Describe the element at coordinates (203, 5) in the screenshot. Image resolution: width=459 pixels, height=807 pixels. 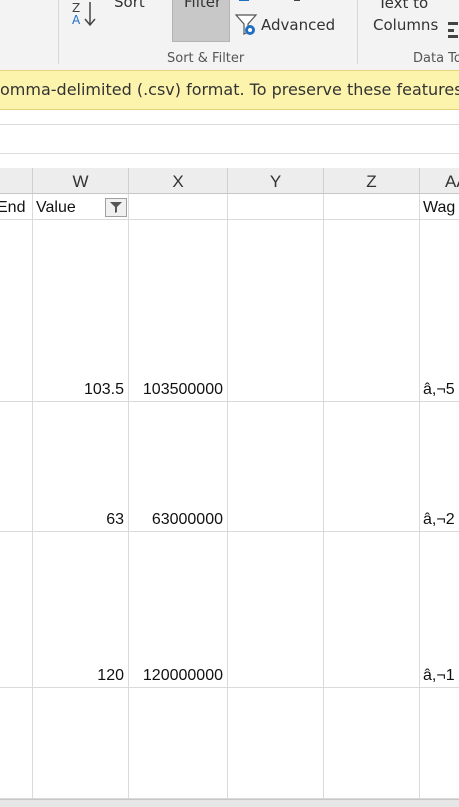
I see `filter-label: Filter` at that location.